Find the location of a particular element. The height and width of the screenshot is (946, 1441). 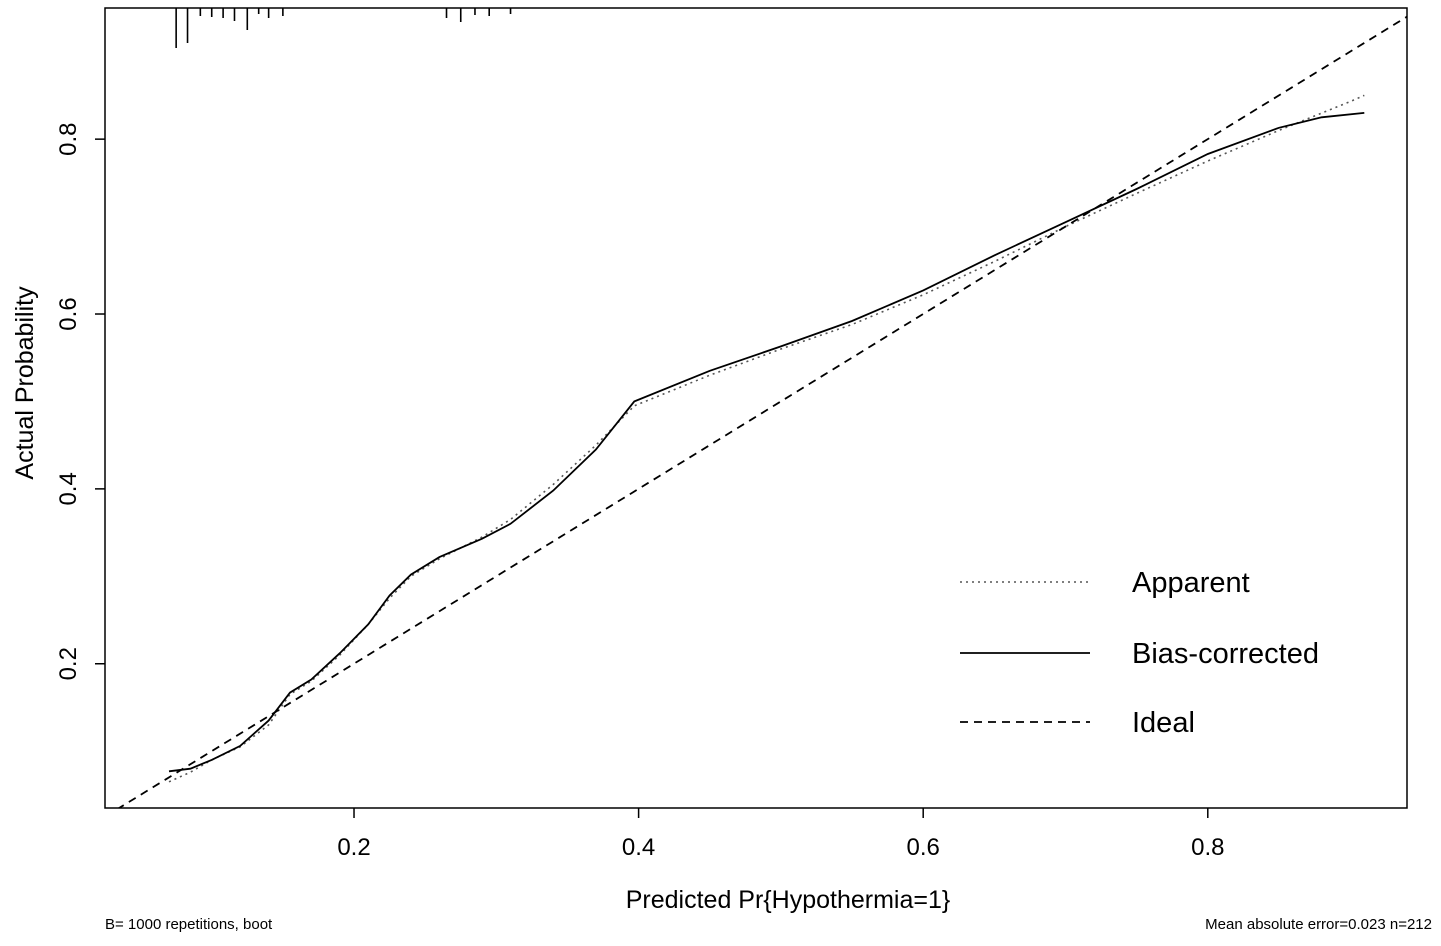

y-tick-label: 0.8 is located at coordinates (68, 138).